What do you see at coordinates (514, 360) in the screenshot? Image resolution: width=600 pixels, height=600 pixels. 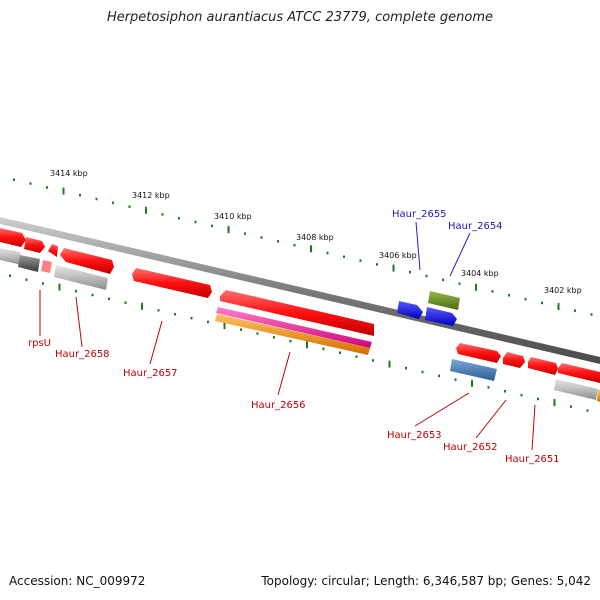 I see `gene-feature-haur2652` at bounding box center [514, 360].